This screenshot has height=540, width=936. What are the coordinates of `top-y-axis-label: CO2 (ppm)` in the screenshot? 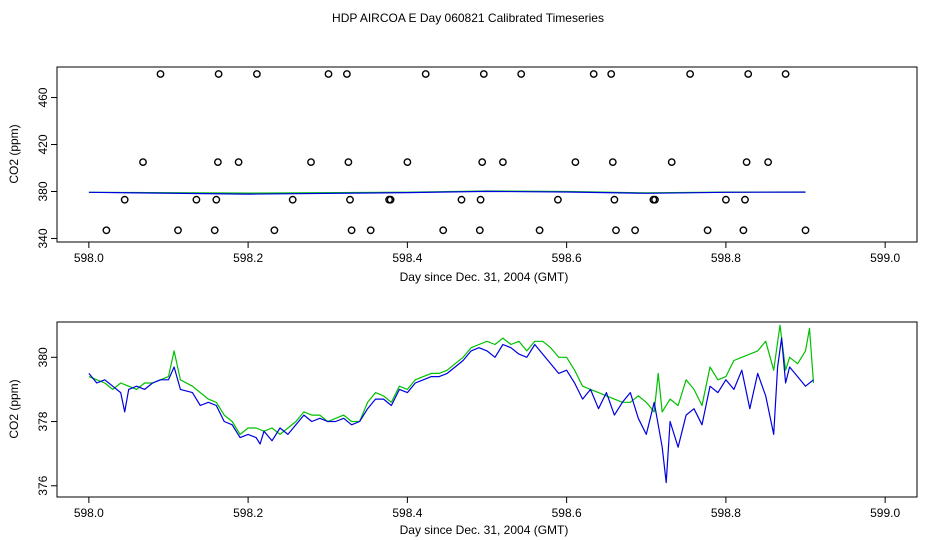 It's located at (14, 153).